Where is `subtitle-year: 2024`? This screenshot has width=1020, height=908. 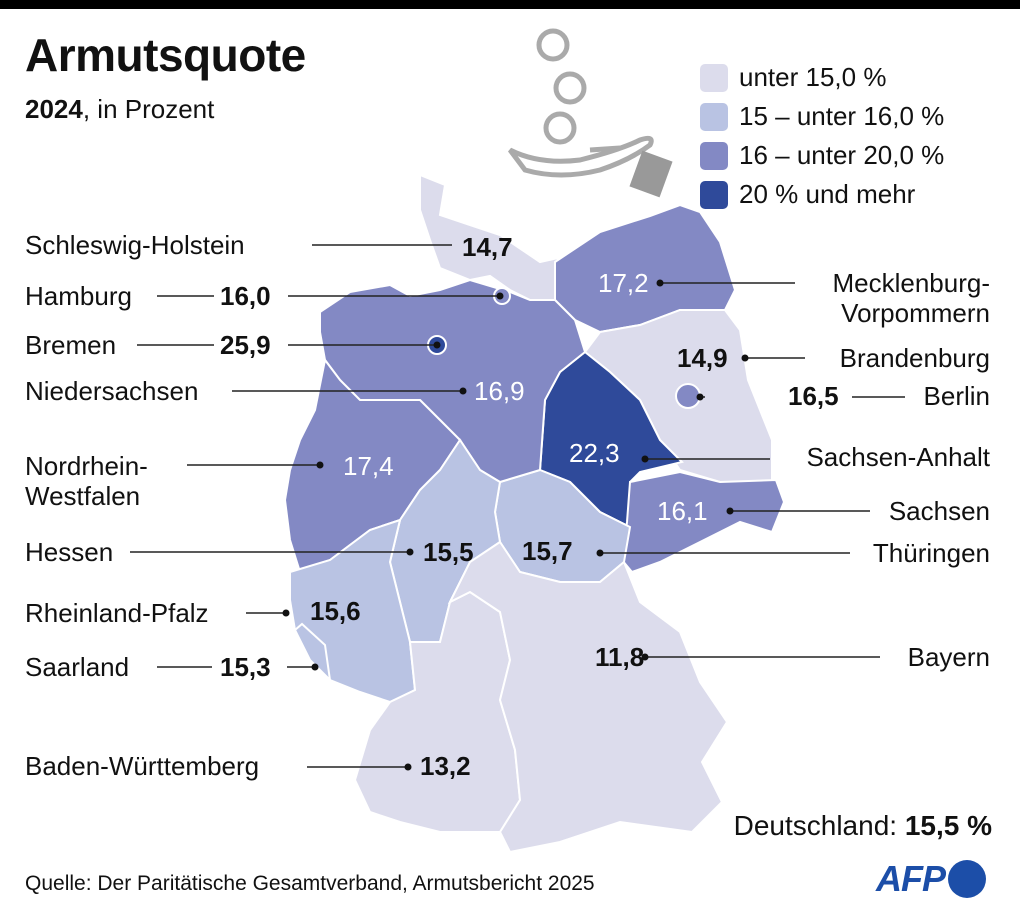 subtitle-year: 2024 is located at coordinates (54, 109).